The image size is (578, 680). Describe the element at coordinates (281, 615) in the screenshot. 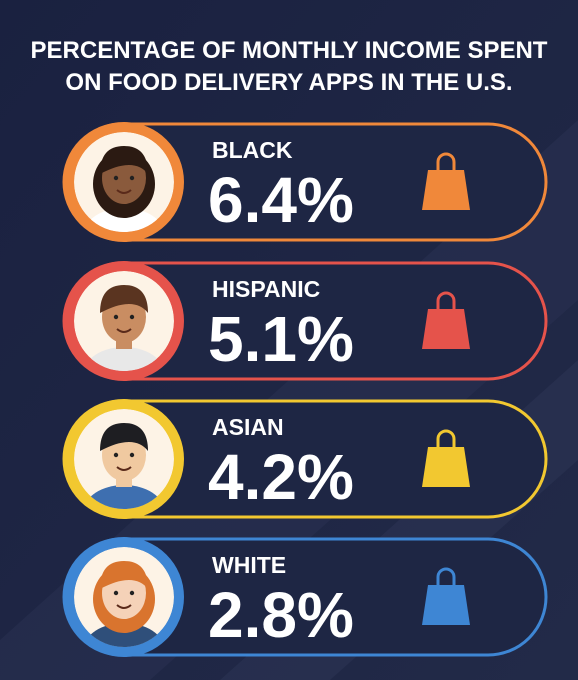

I see `group-value: 2.8%` at that location.